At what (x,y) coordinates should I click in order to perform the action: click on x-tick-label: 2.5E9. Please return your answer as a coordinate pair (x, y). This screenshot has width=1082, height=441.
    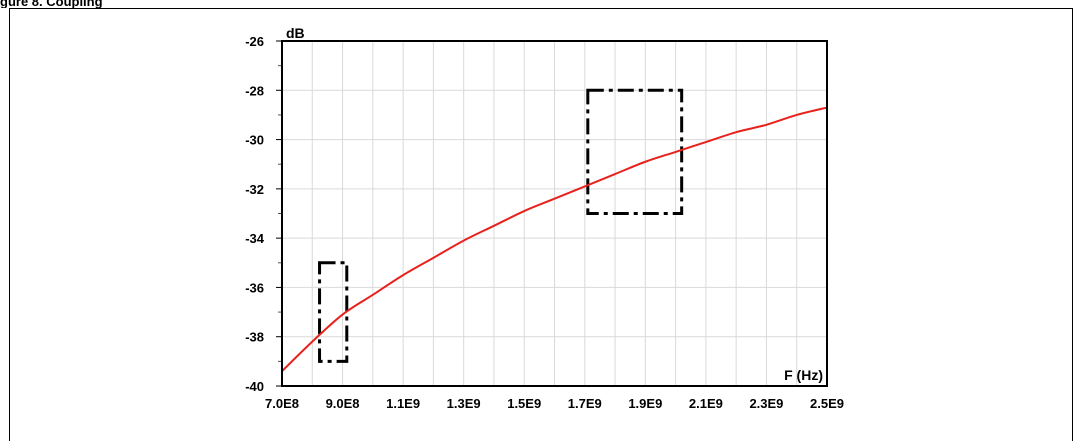
    Looking at the image, I should click on (827, 403).